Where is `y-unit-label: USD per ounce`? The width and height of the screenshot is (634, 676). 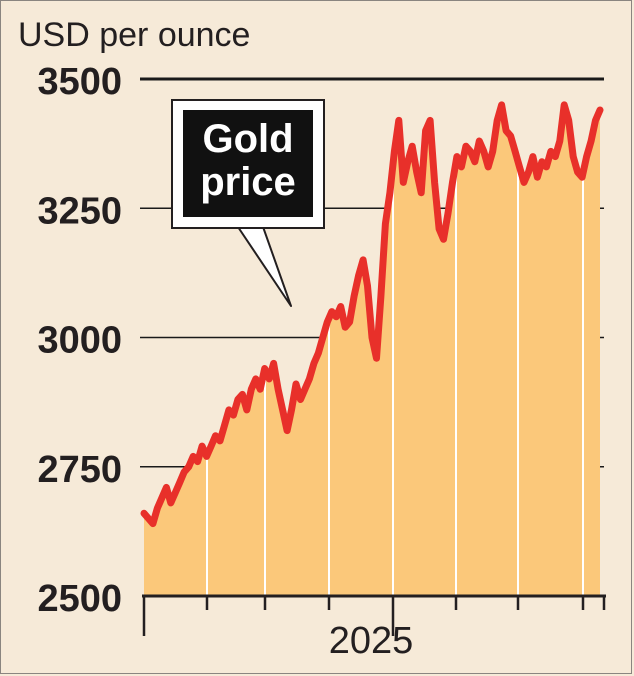
y-unit-label: USD per ounce is located at coordinates (134, 35).